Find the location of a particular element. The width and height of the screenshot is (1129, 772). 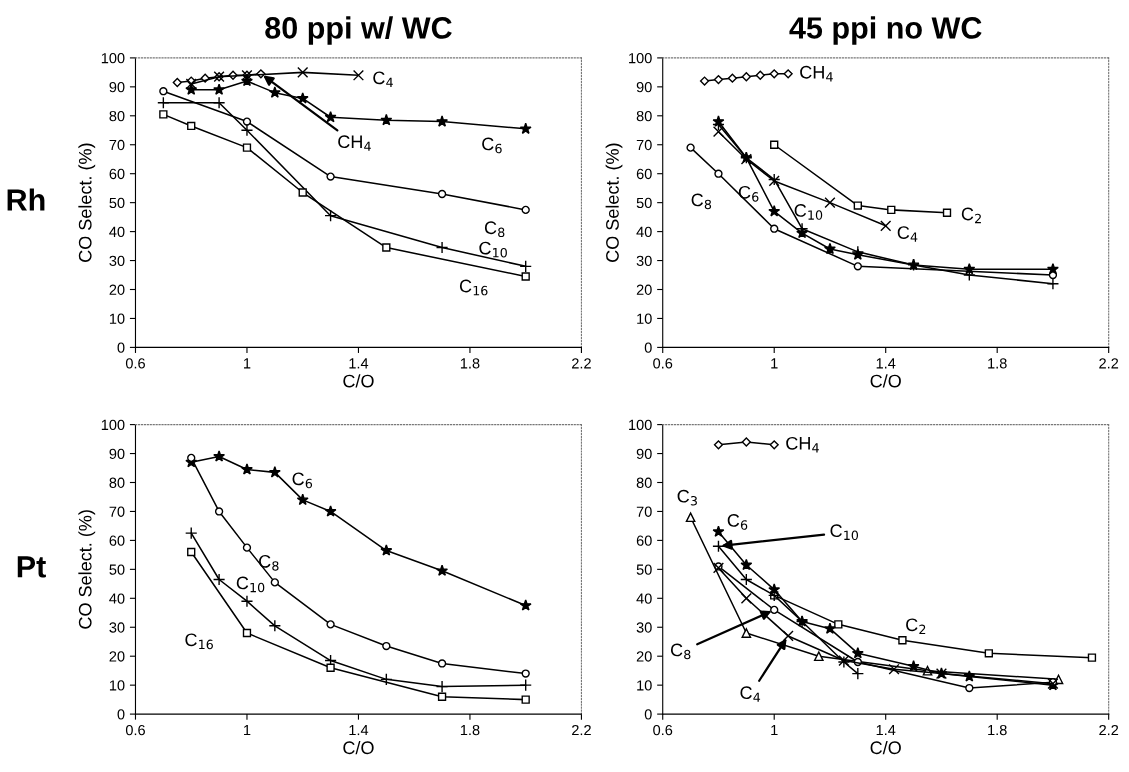

text: Rh is located at coordinates (26, 199).